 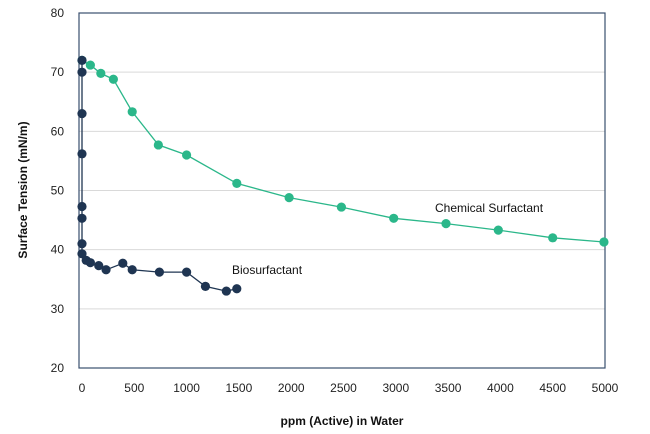 I want to click on y-tick-label: 60, so click(x=58, y=131).